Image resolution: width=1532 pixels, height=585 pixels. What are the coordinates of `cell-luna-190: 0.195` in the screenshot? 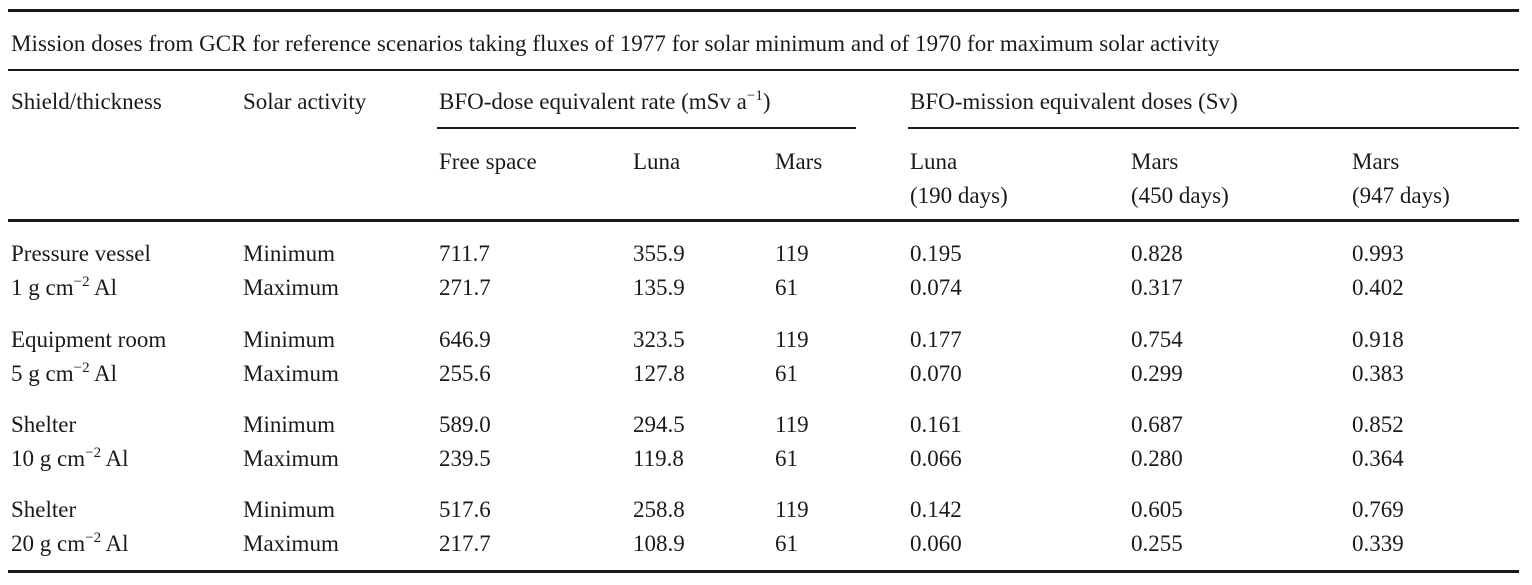 It's located at (936, 253).